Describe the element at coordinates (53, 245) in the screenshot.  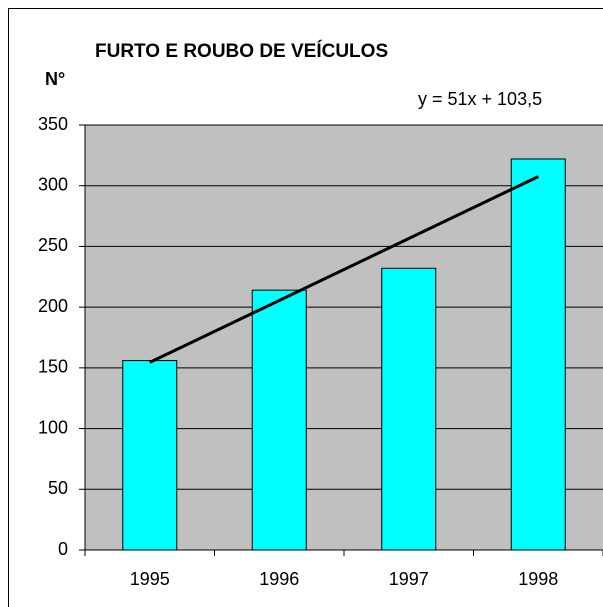
I see `y-tick-label: 250` at that location.